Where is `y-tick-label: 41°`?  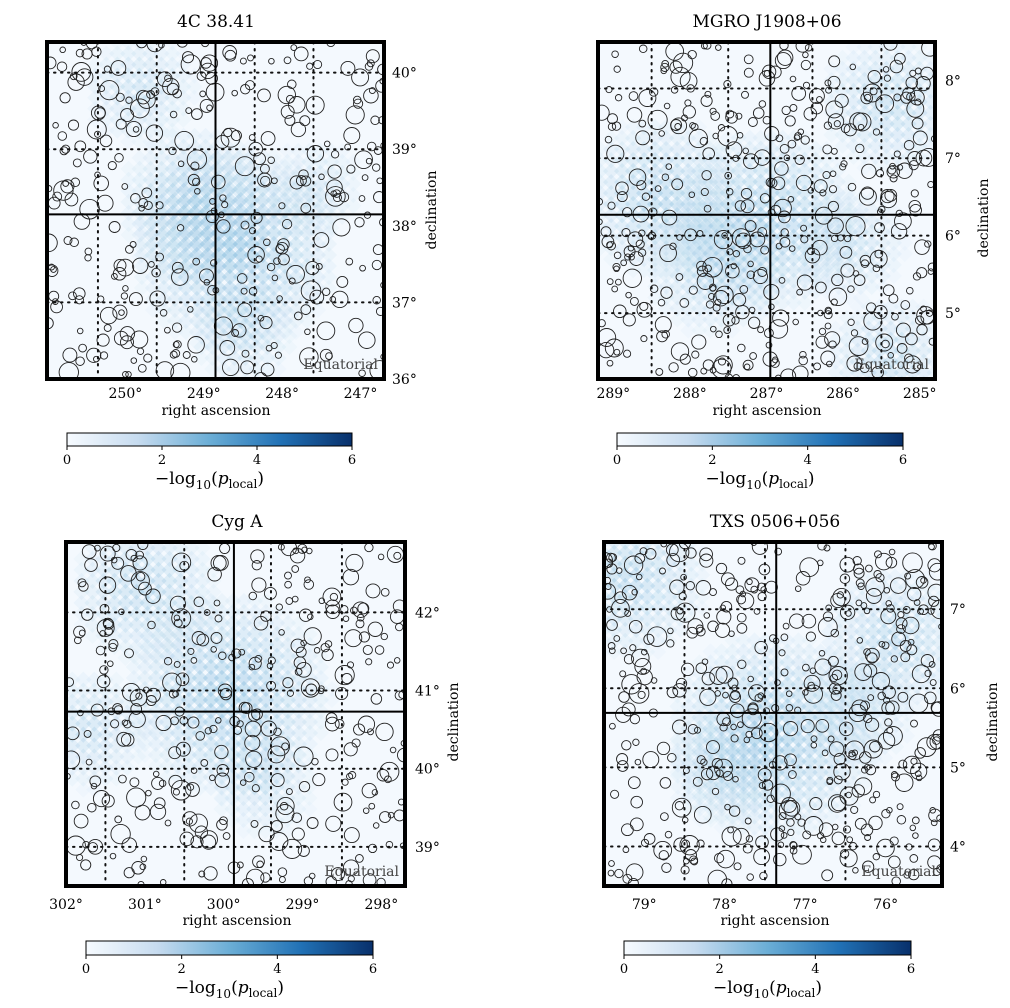 y-tick-label: 41° is located at coordinates (427, 692).